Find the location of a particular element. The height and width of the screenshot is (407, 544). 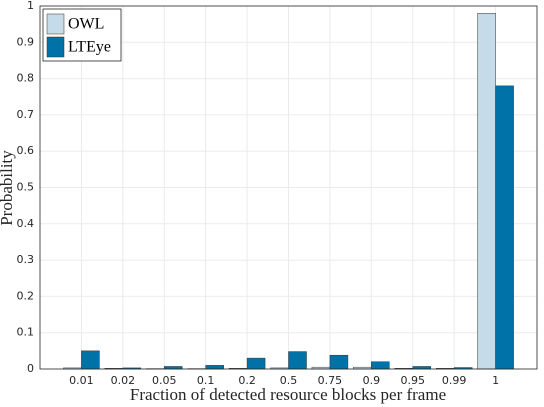

x-tick-label: 0.95 is located at coordinates (413, 380).